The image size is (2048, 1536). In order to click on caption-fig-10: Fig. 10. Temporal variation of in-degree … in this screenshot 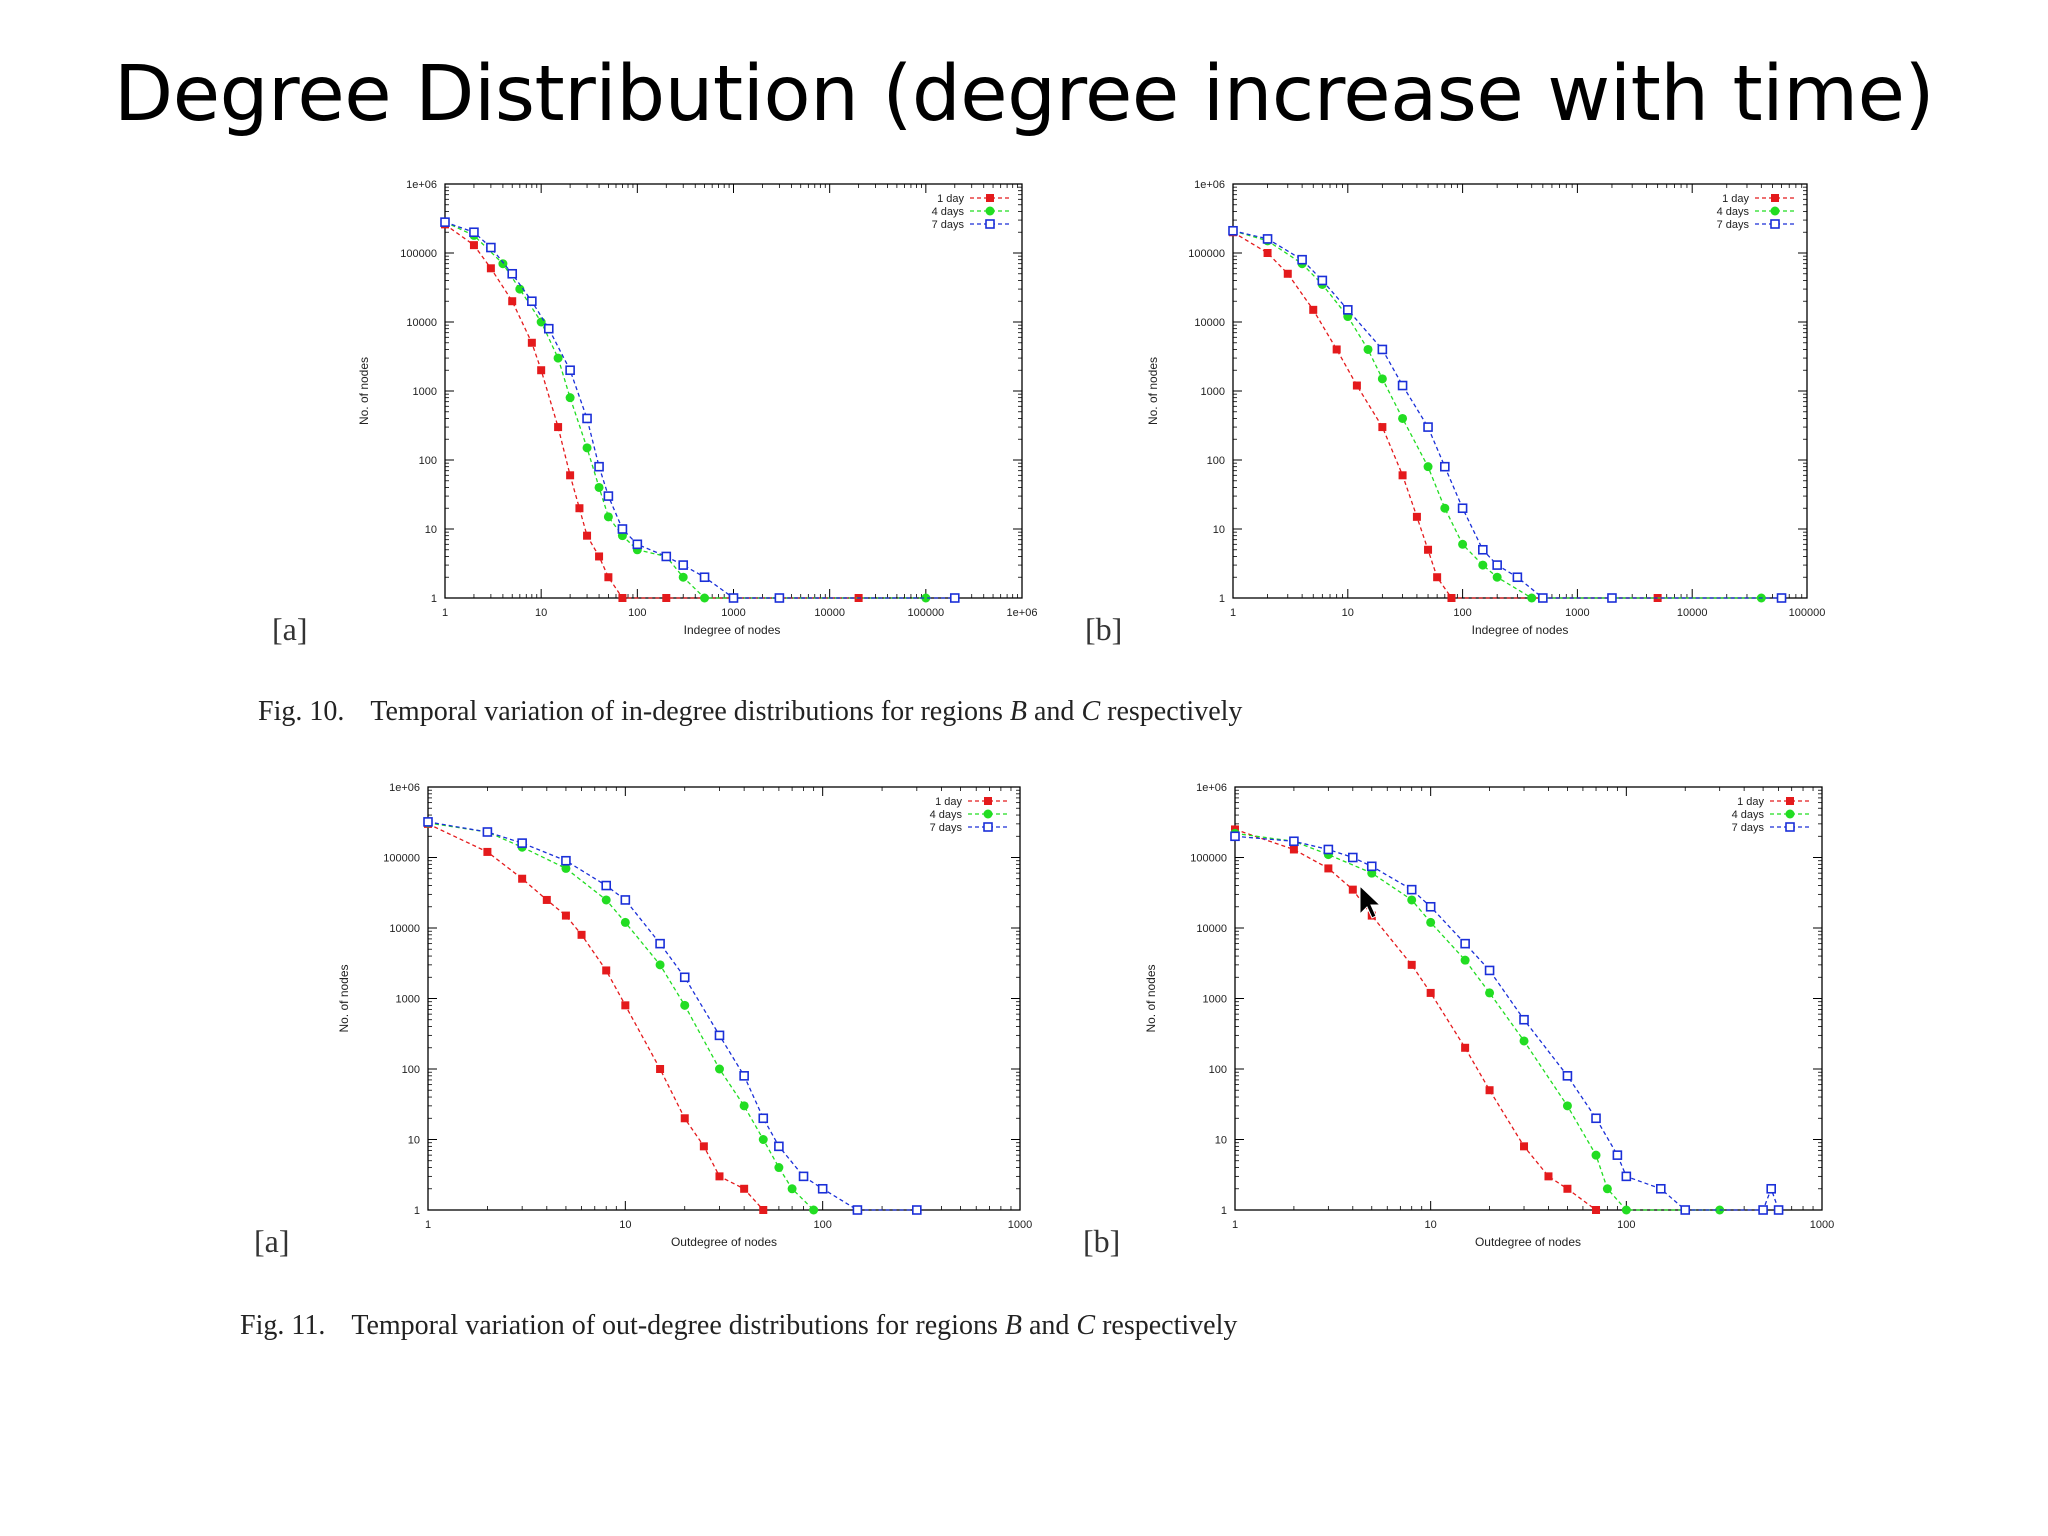, I will do `click(750, 712)`.